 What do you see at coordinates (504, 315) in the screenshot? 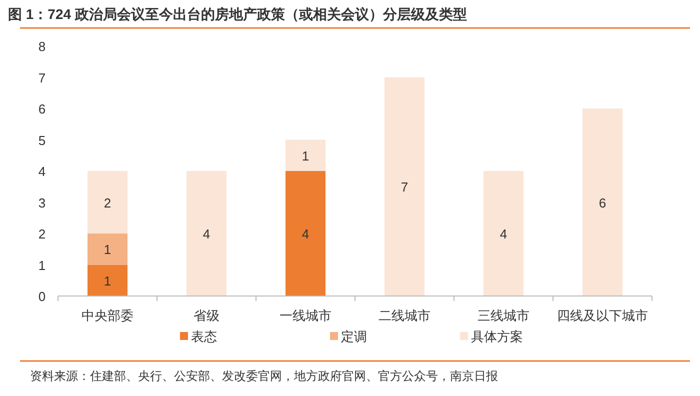
I see `x-tick-label: 三线城市` at bounding box center [504, 315].